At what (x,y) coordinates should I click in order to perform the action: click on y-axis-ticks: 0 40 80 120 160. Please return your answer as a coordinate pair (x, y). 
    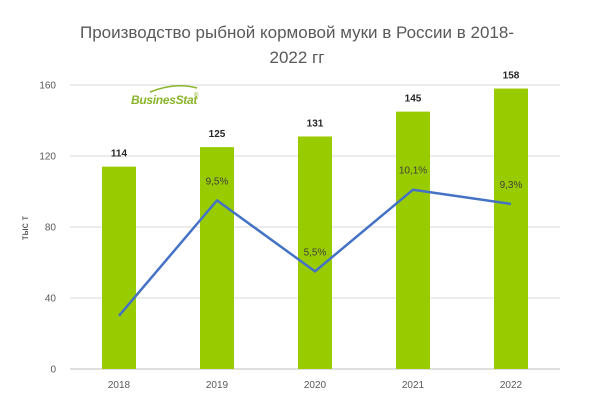
    Looking at the image, I should click on (47, 228).